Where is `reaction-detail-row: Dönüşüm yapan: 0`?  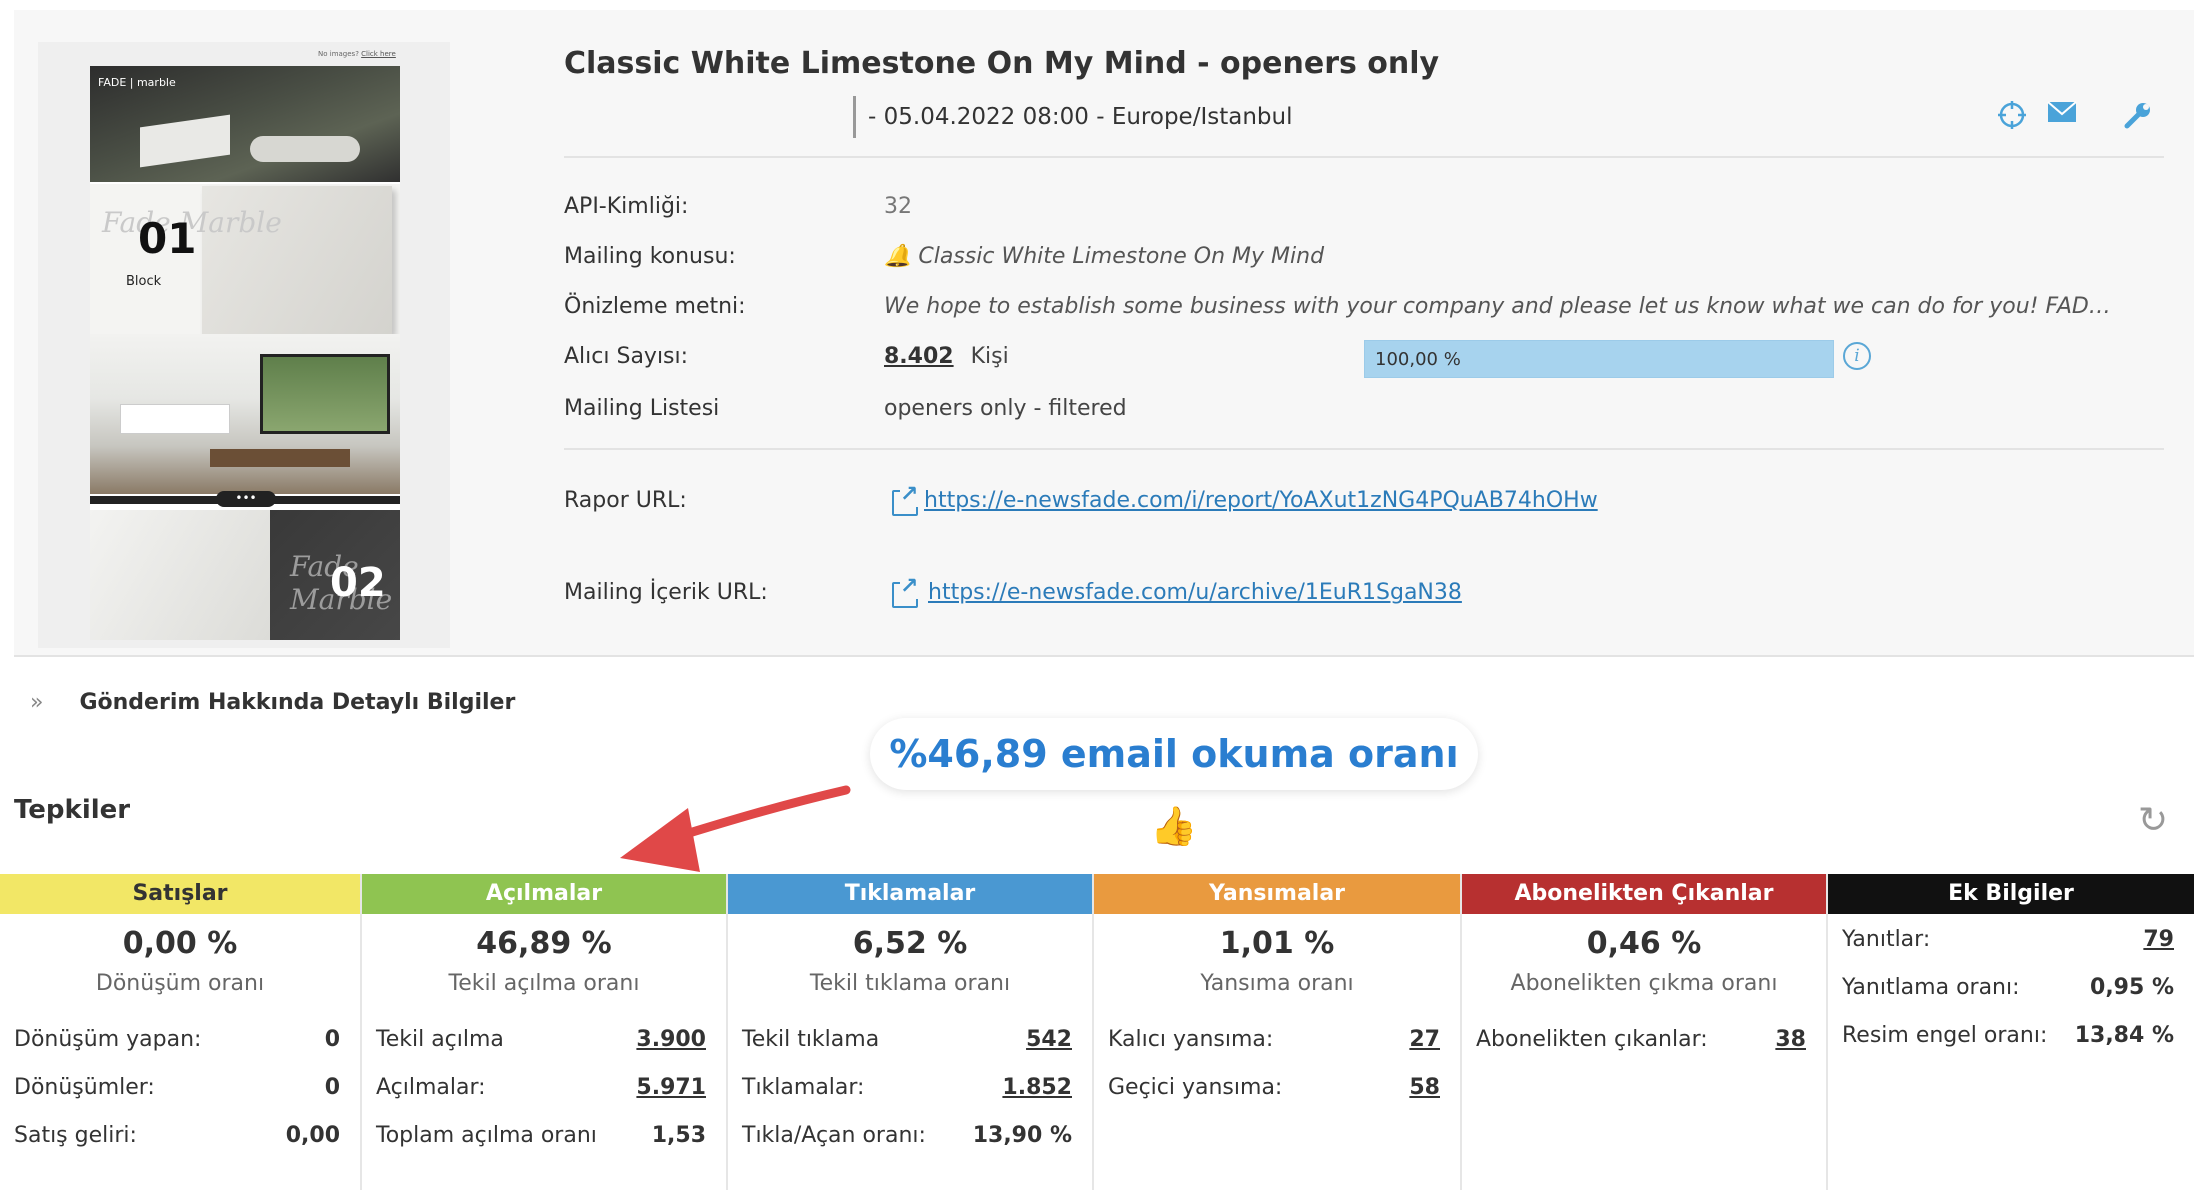 reaction-detail-row: Dönüşüm yapan: 0 is located at coordinates (180, 1040).